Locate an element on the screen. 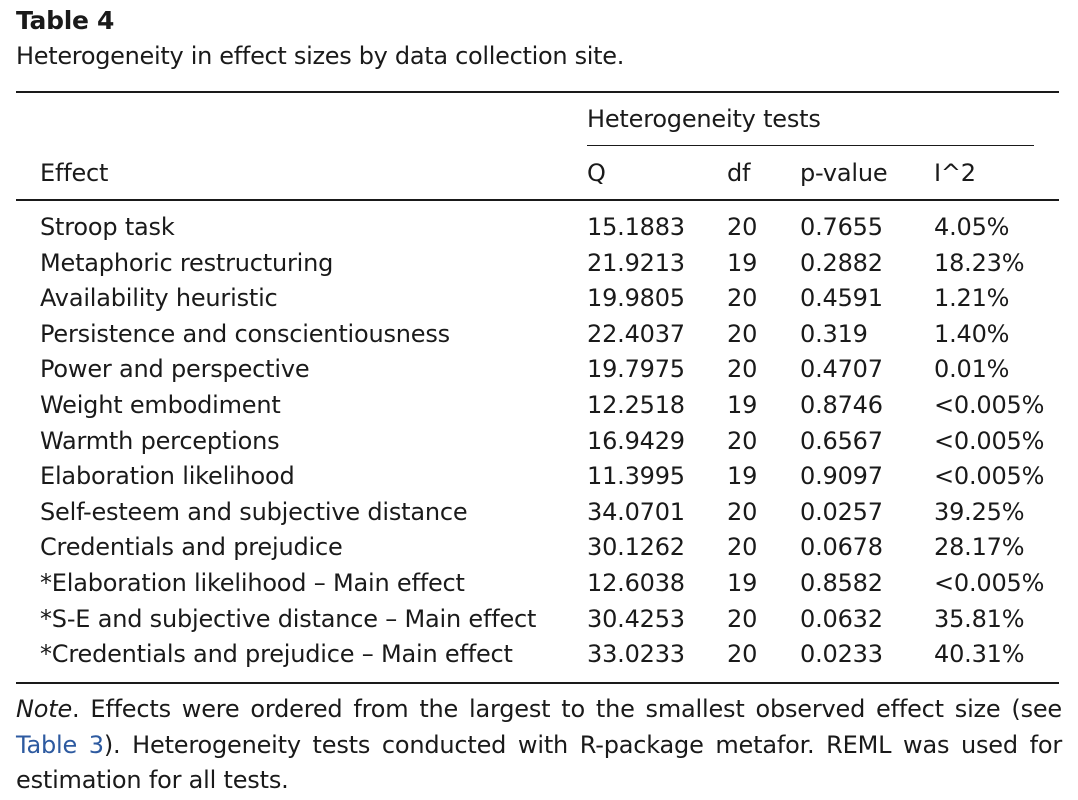 The width and height of the screenshot is (1078, 800). table-cell-effect: Persistence and conscientiousness is located at coordinates (245, 333).